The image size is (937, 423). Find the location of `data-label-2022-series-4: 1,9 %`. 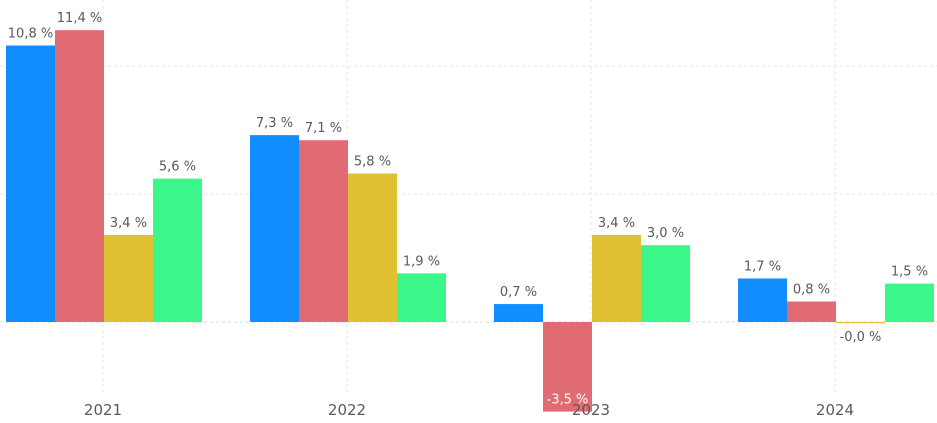

data-label-2022-series-4: 1,9 % is located at coordinates (421, 261).